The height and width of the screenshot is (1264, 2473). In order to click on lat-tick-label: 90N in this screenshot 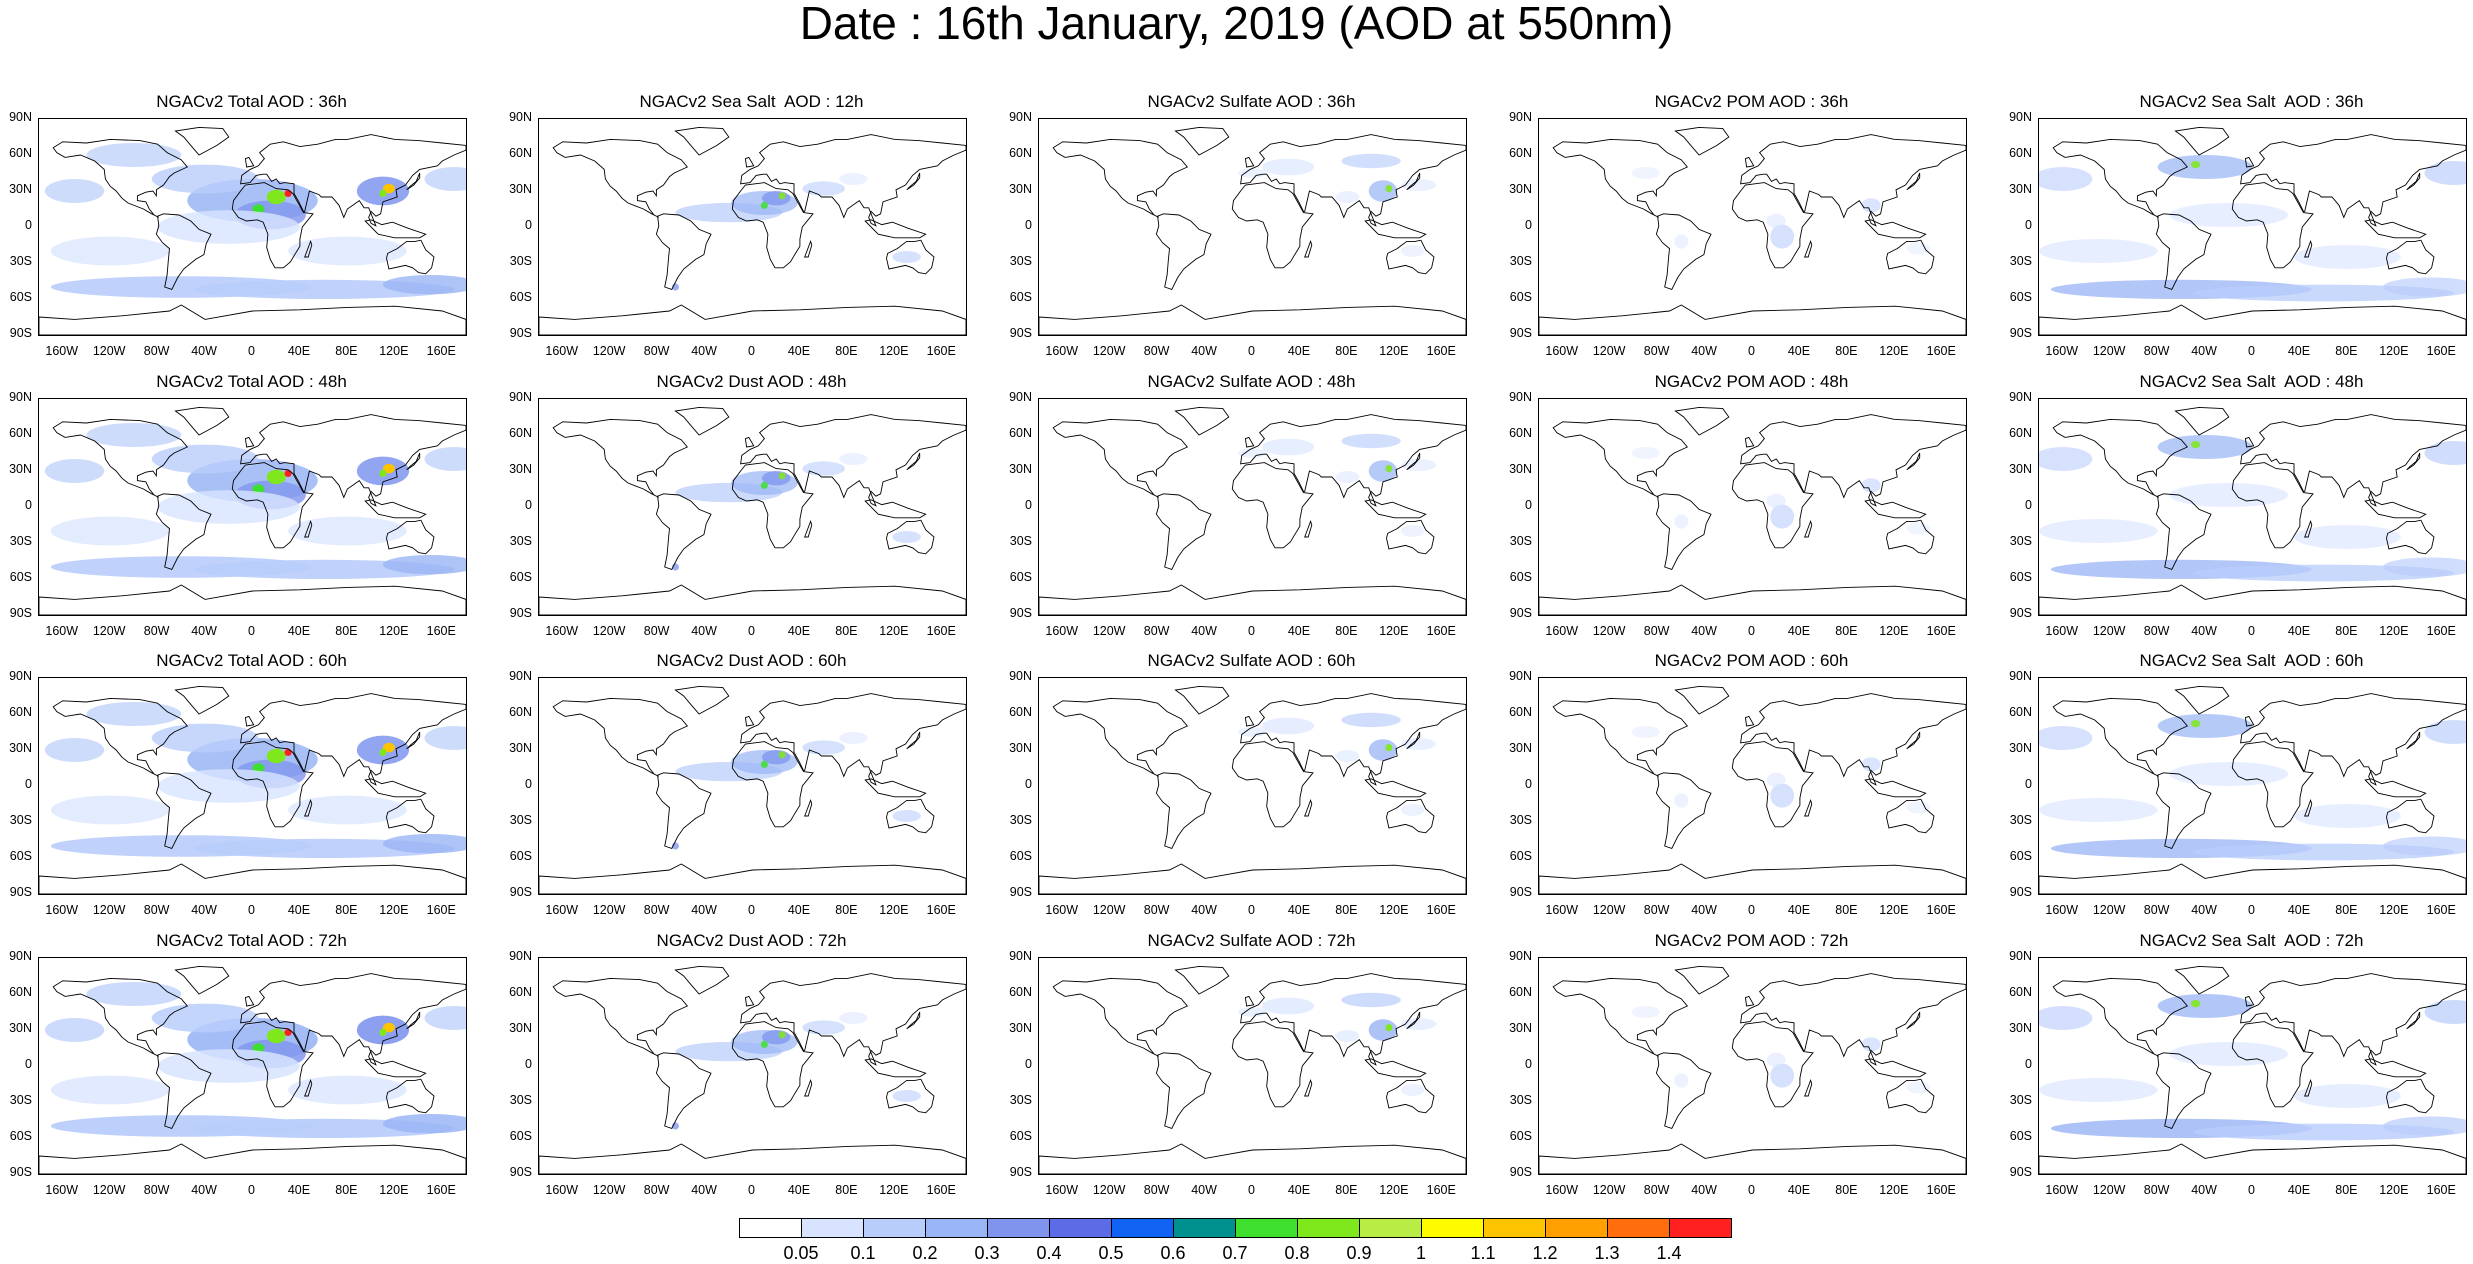, I will do `click(2020, 397)`.